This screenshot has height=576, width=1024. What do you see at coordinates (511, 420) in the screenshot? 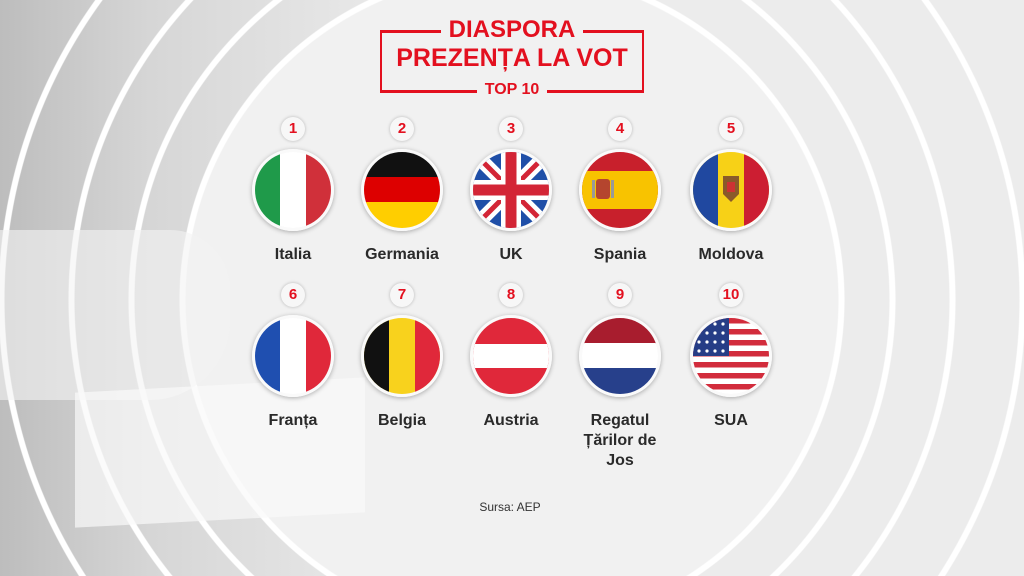
I see `country-name: Austria` at bounding box center [511, 420].